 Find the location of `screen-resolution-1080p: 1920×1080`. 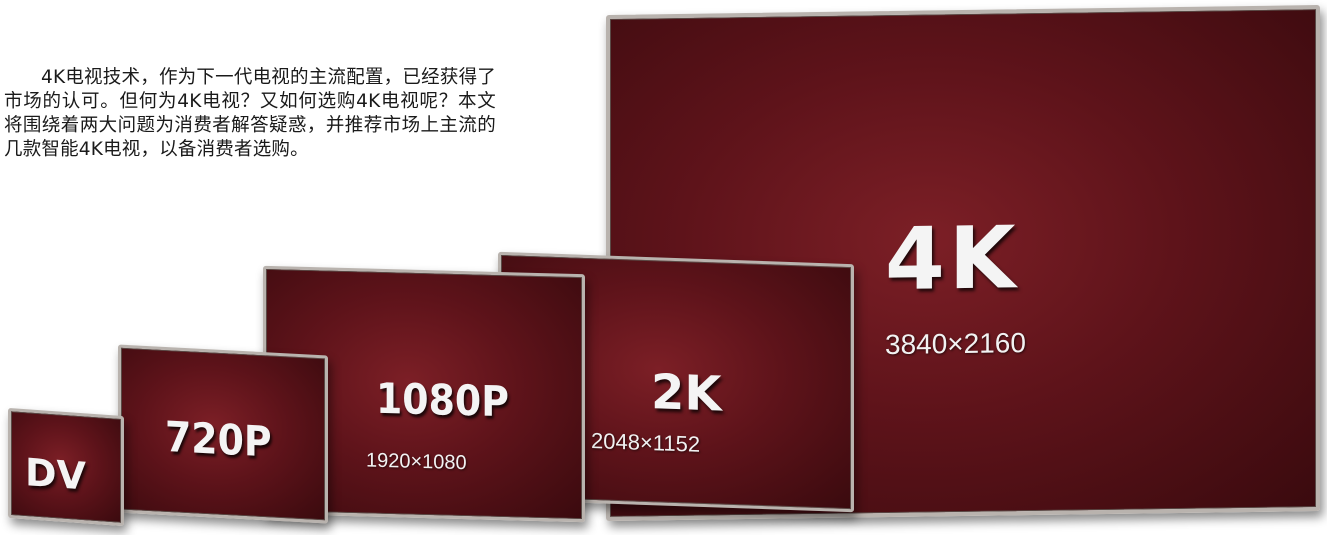

screen-resolution-1080p: 1920×1080 is located at coordinates (416, 462).